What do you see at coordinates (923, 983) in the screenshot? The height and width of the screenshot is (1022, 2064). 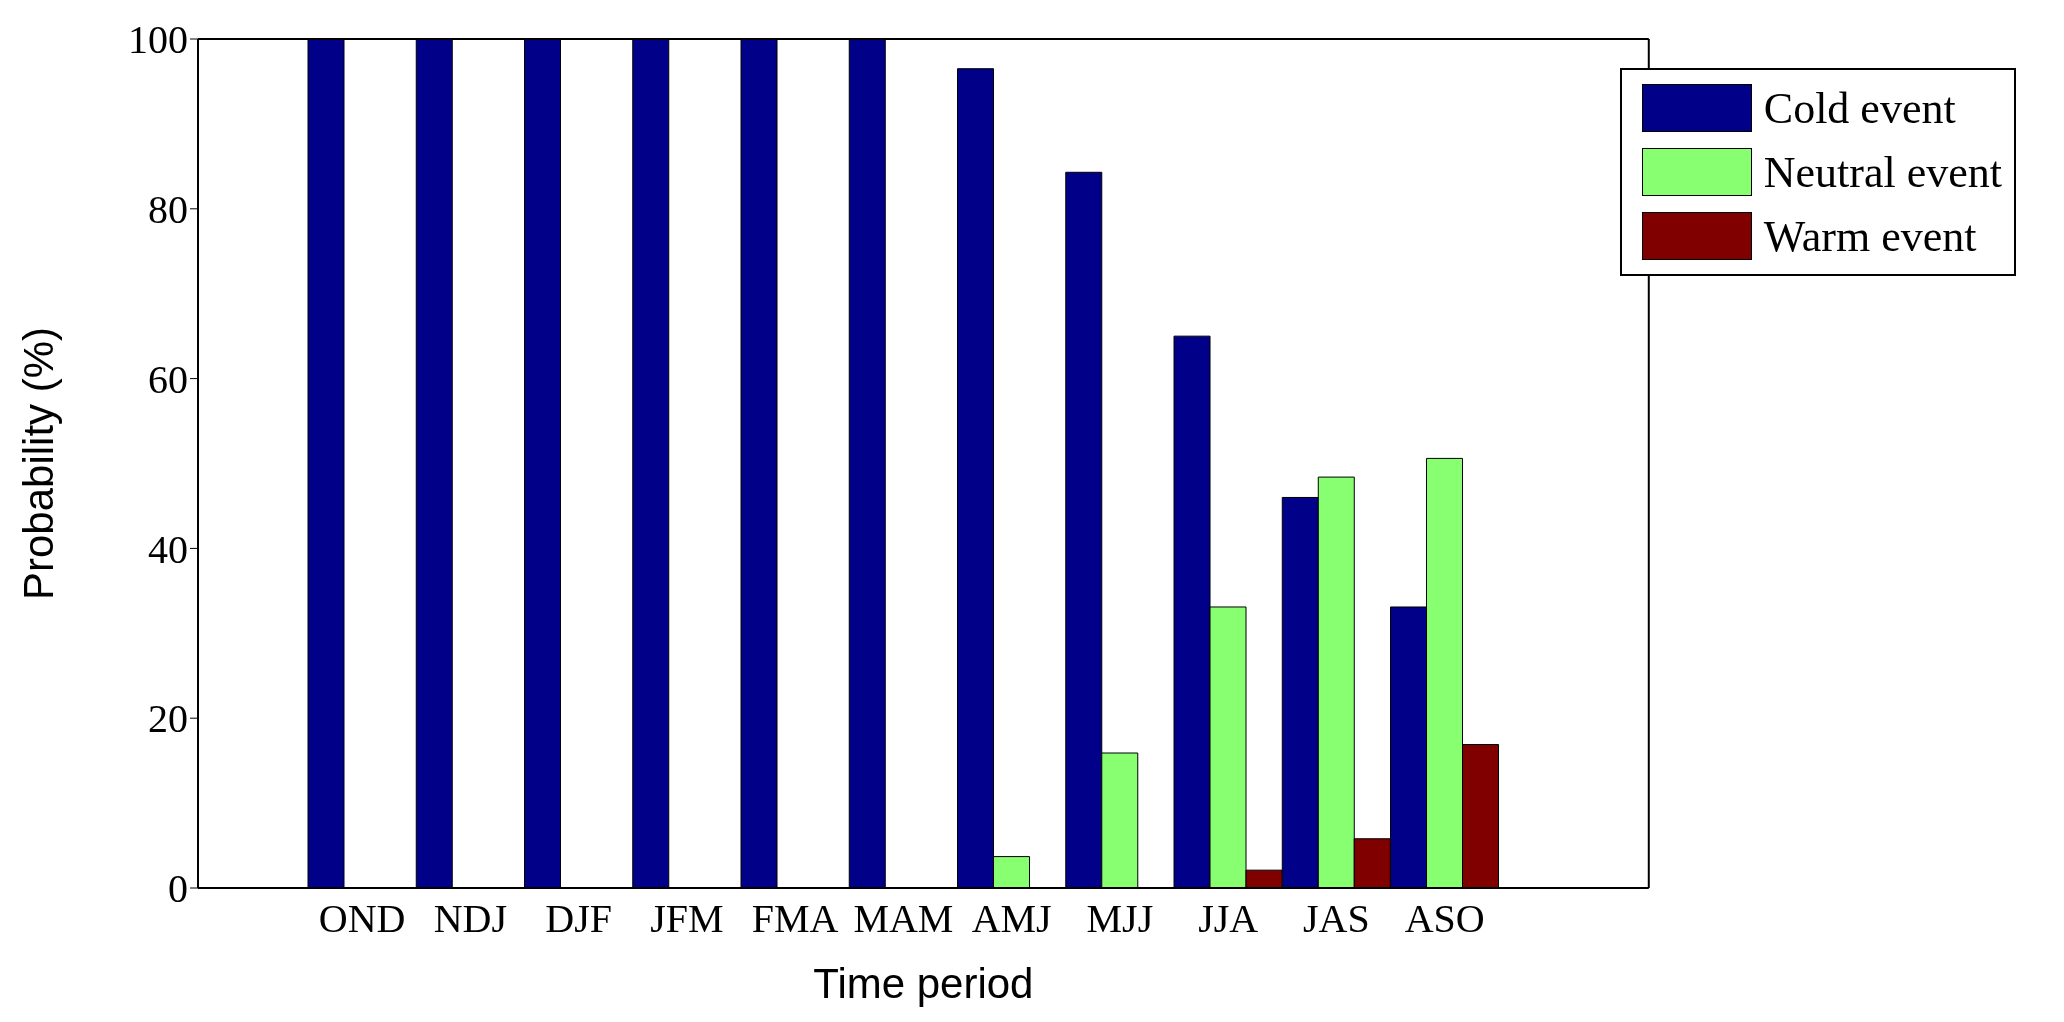 I see `x-axis-title: Time period` at bounding box center [923, 983].